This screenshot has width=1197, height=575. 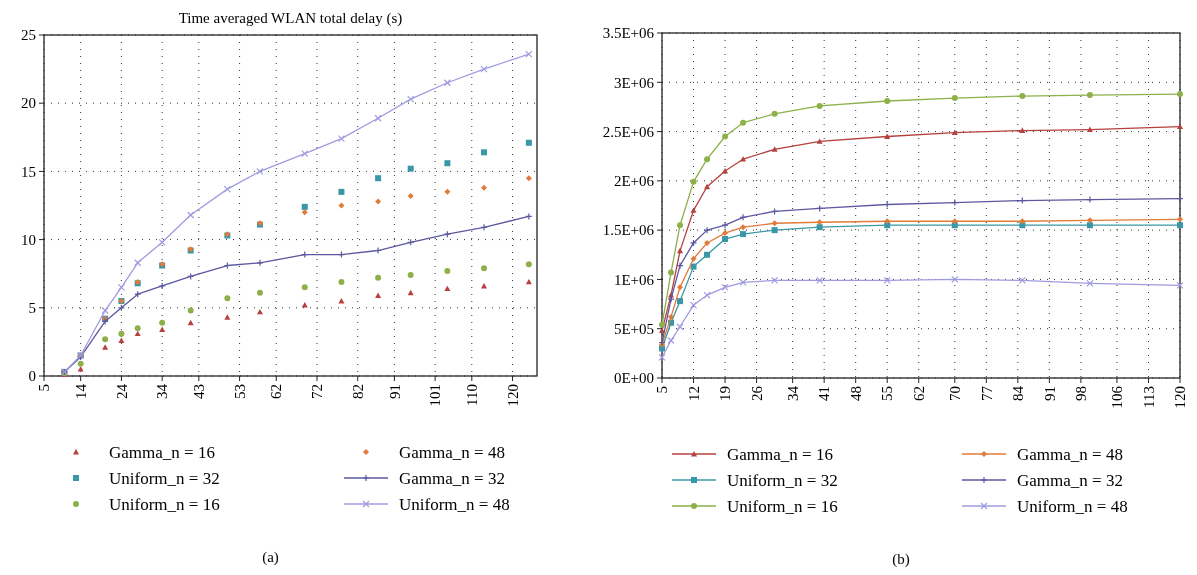 What do you see at coordinates (628, 33) in the screenshot?
I see `y-tick-label: 3.5E+06` at bounding box center [628, 33].